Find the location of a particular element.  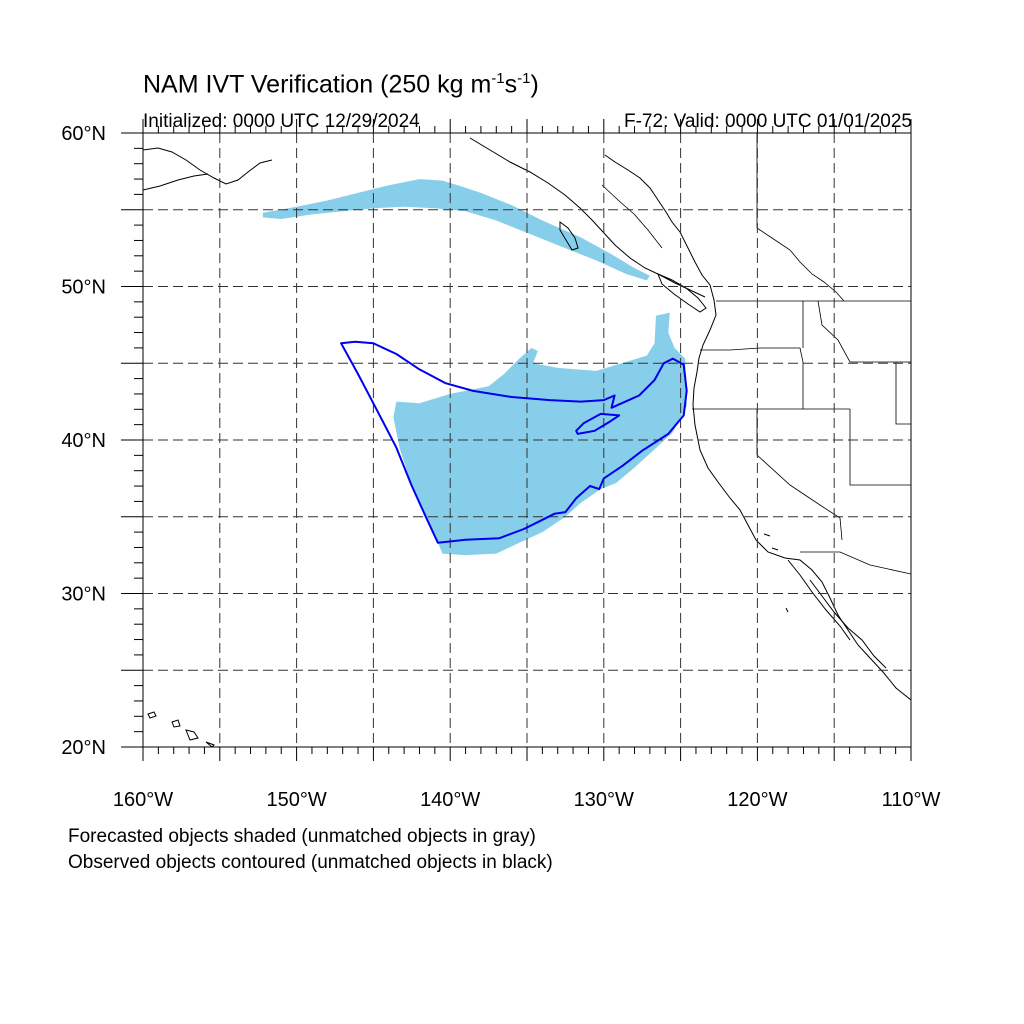

border-us-mexico is located at coordinates (855, 563).